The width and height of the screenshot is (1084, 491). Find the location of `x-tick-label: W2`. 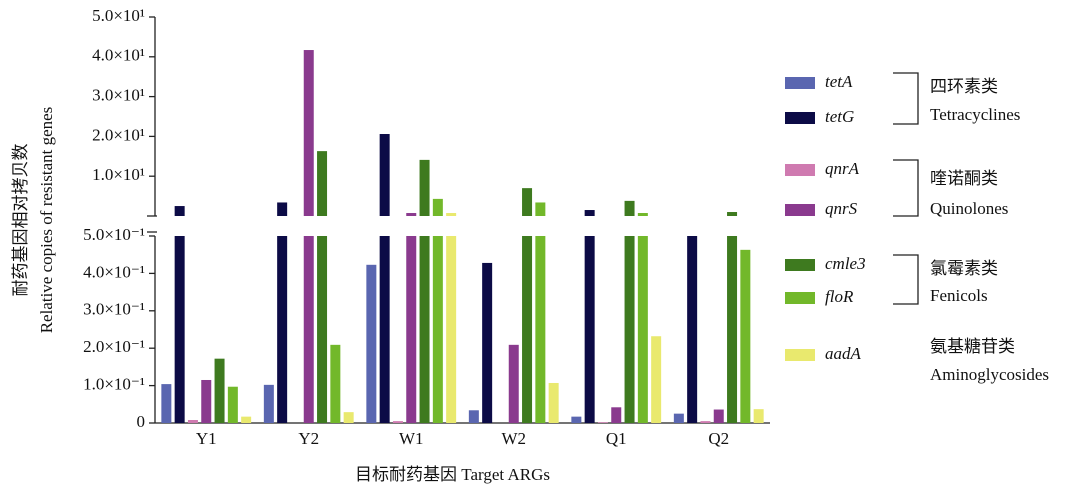

x-tick-label: W2 is located at coordinates (513, 438).